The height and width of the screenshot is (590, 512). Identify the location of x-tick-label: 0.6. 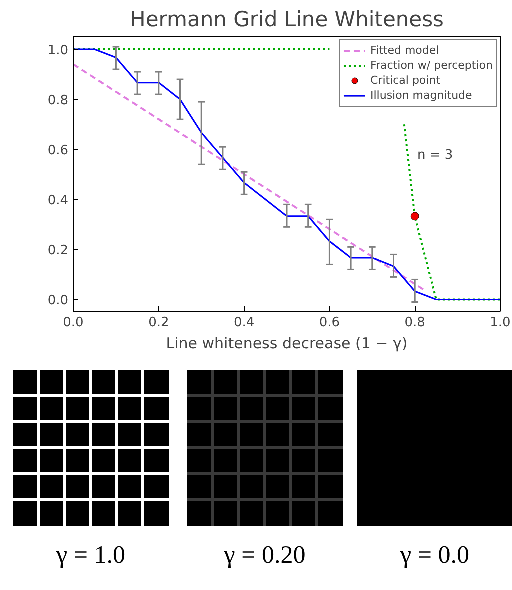
(329, 323).